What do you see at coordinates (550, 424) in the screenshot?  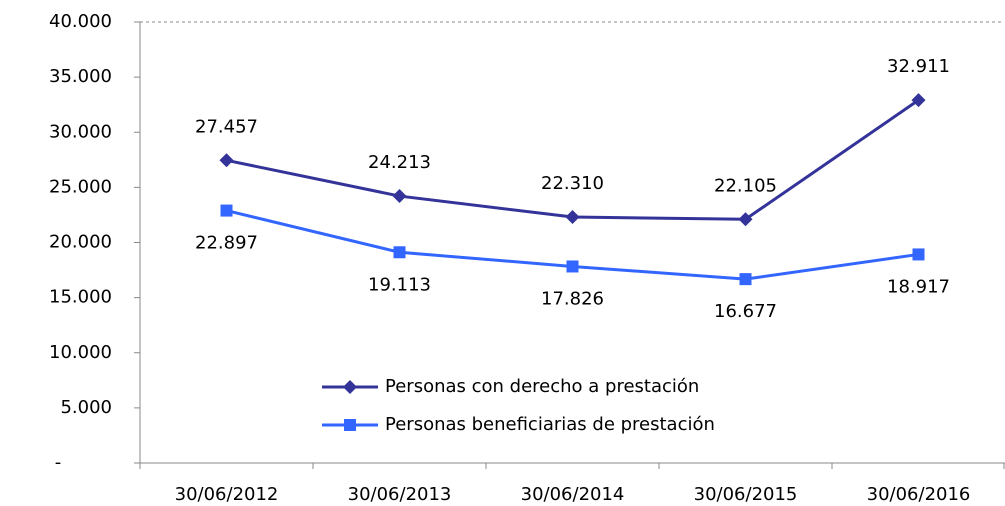 I see `legend-label: Personas beneficiarias de prestación` at bounding box center [550, 424].